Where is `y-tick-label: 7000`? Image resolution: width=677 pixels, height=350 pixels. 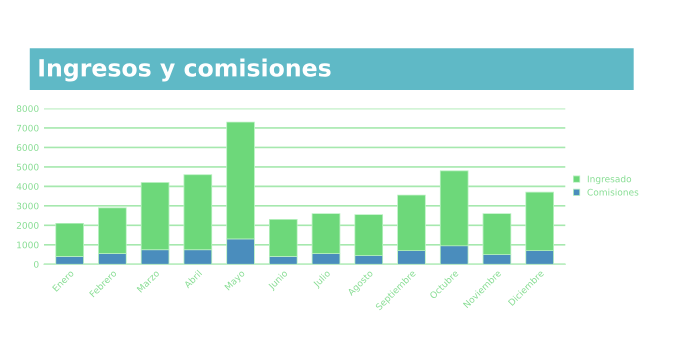
y-tick-label: 7000 is located at coordinates (27, 128).